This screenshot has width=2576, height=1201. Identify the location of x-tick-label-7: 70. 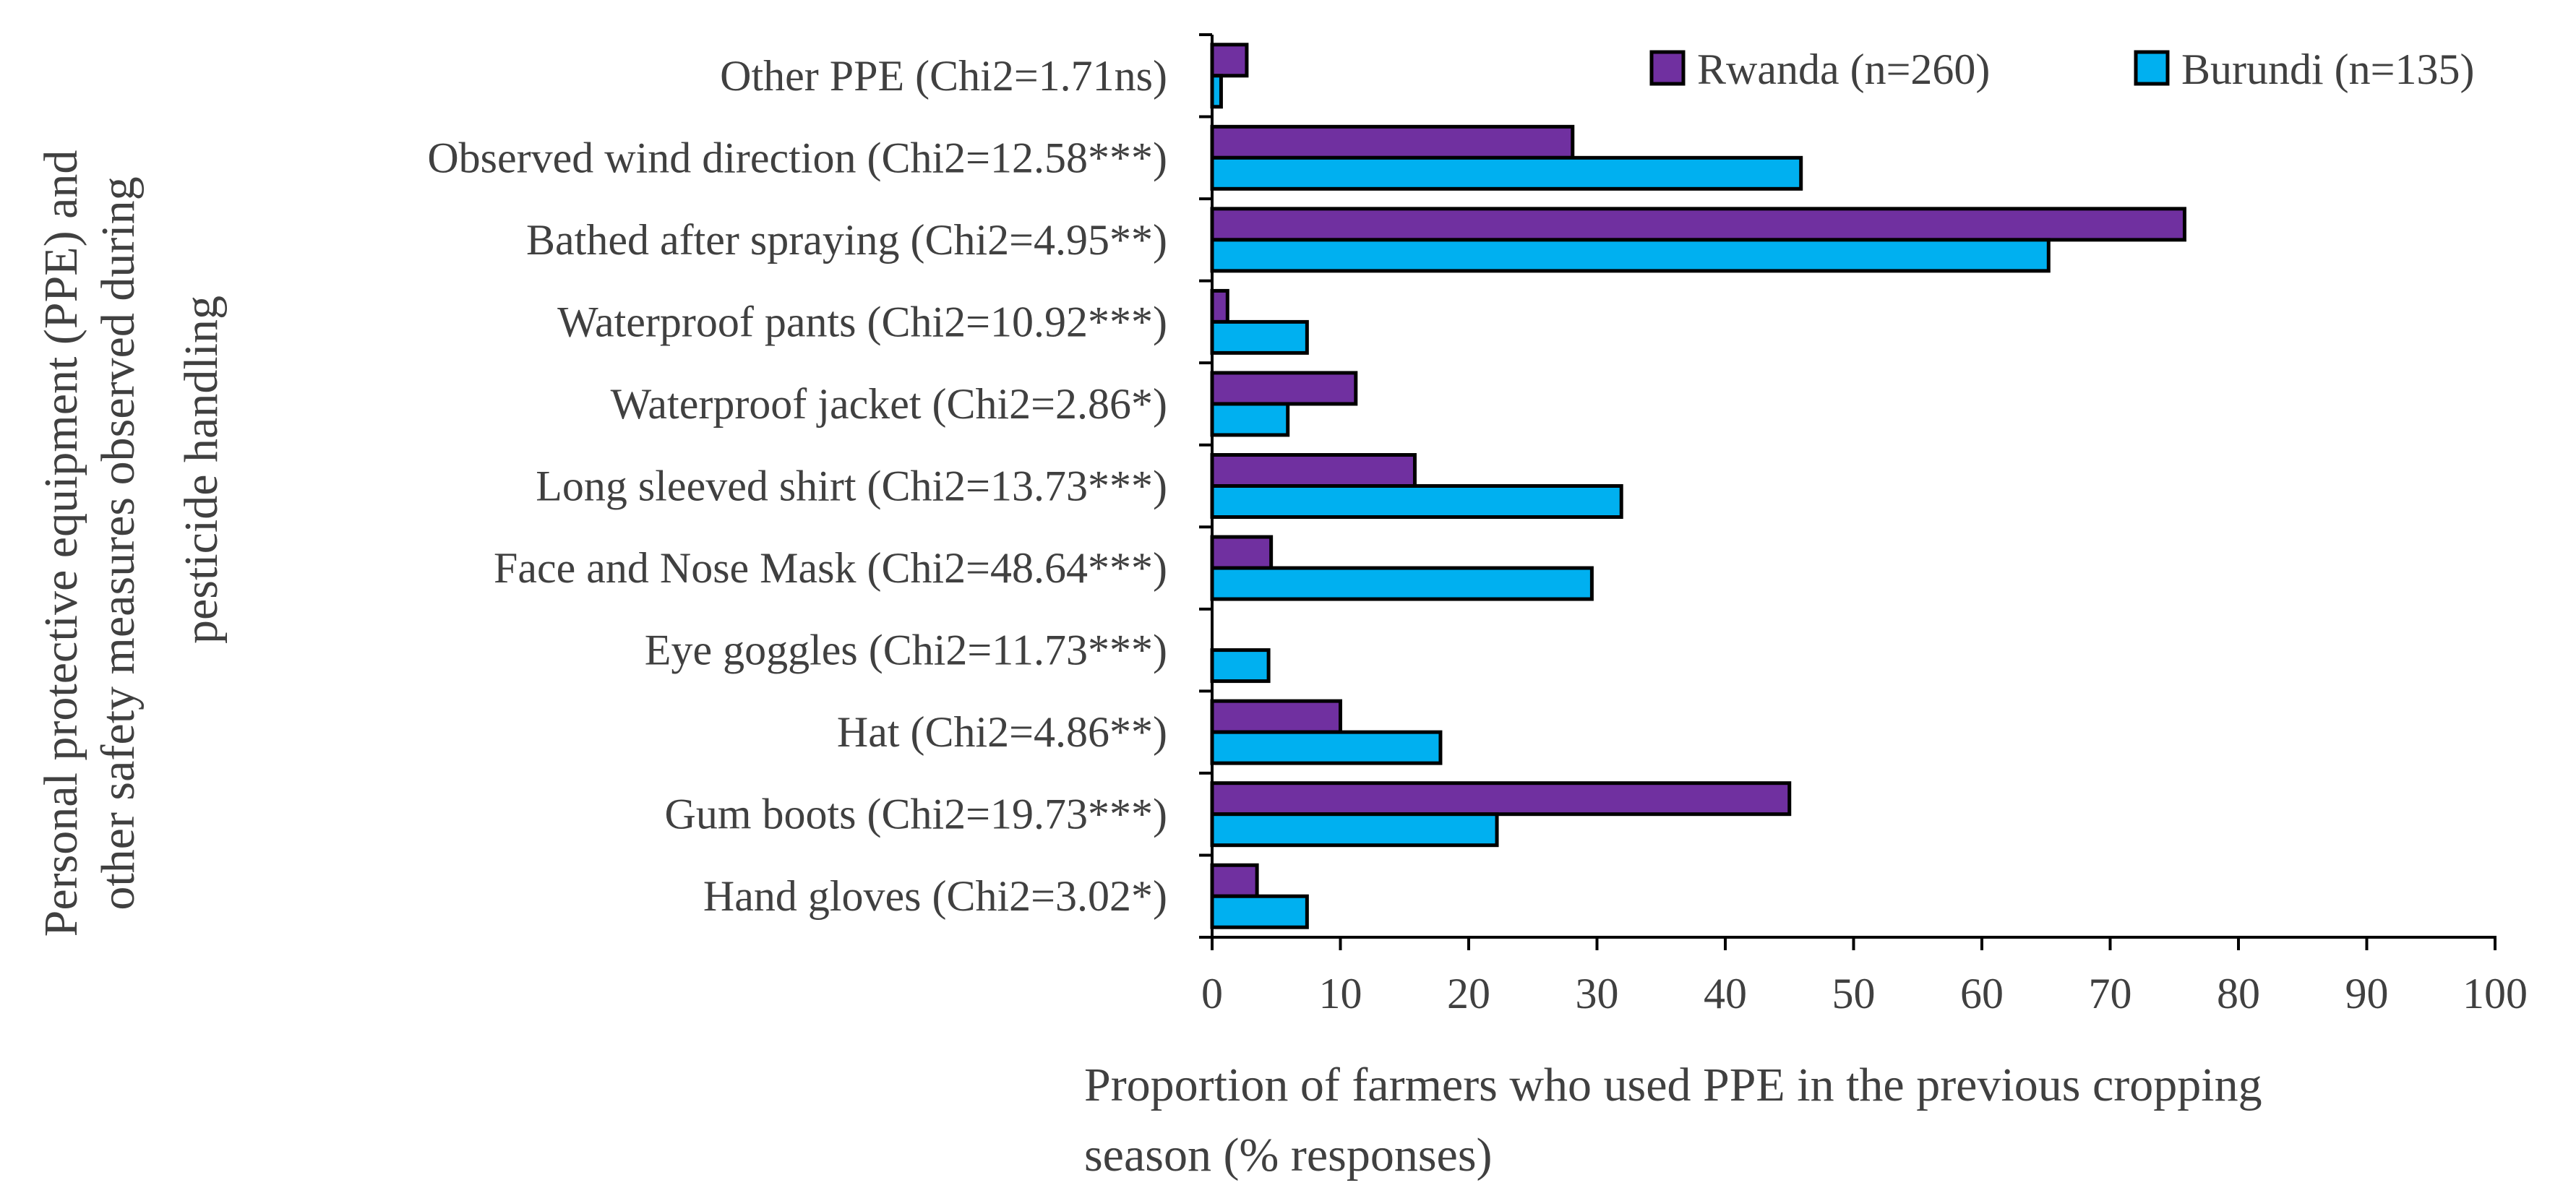
(2111, 993).